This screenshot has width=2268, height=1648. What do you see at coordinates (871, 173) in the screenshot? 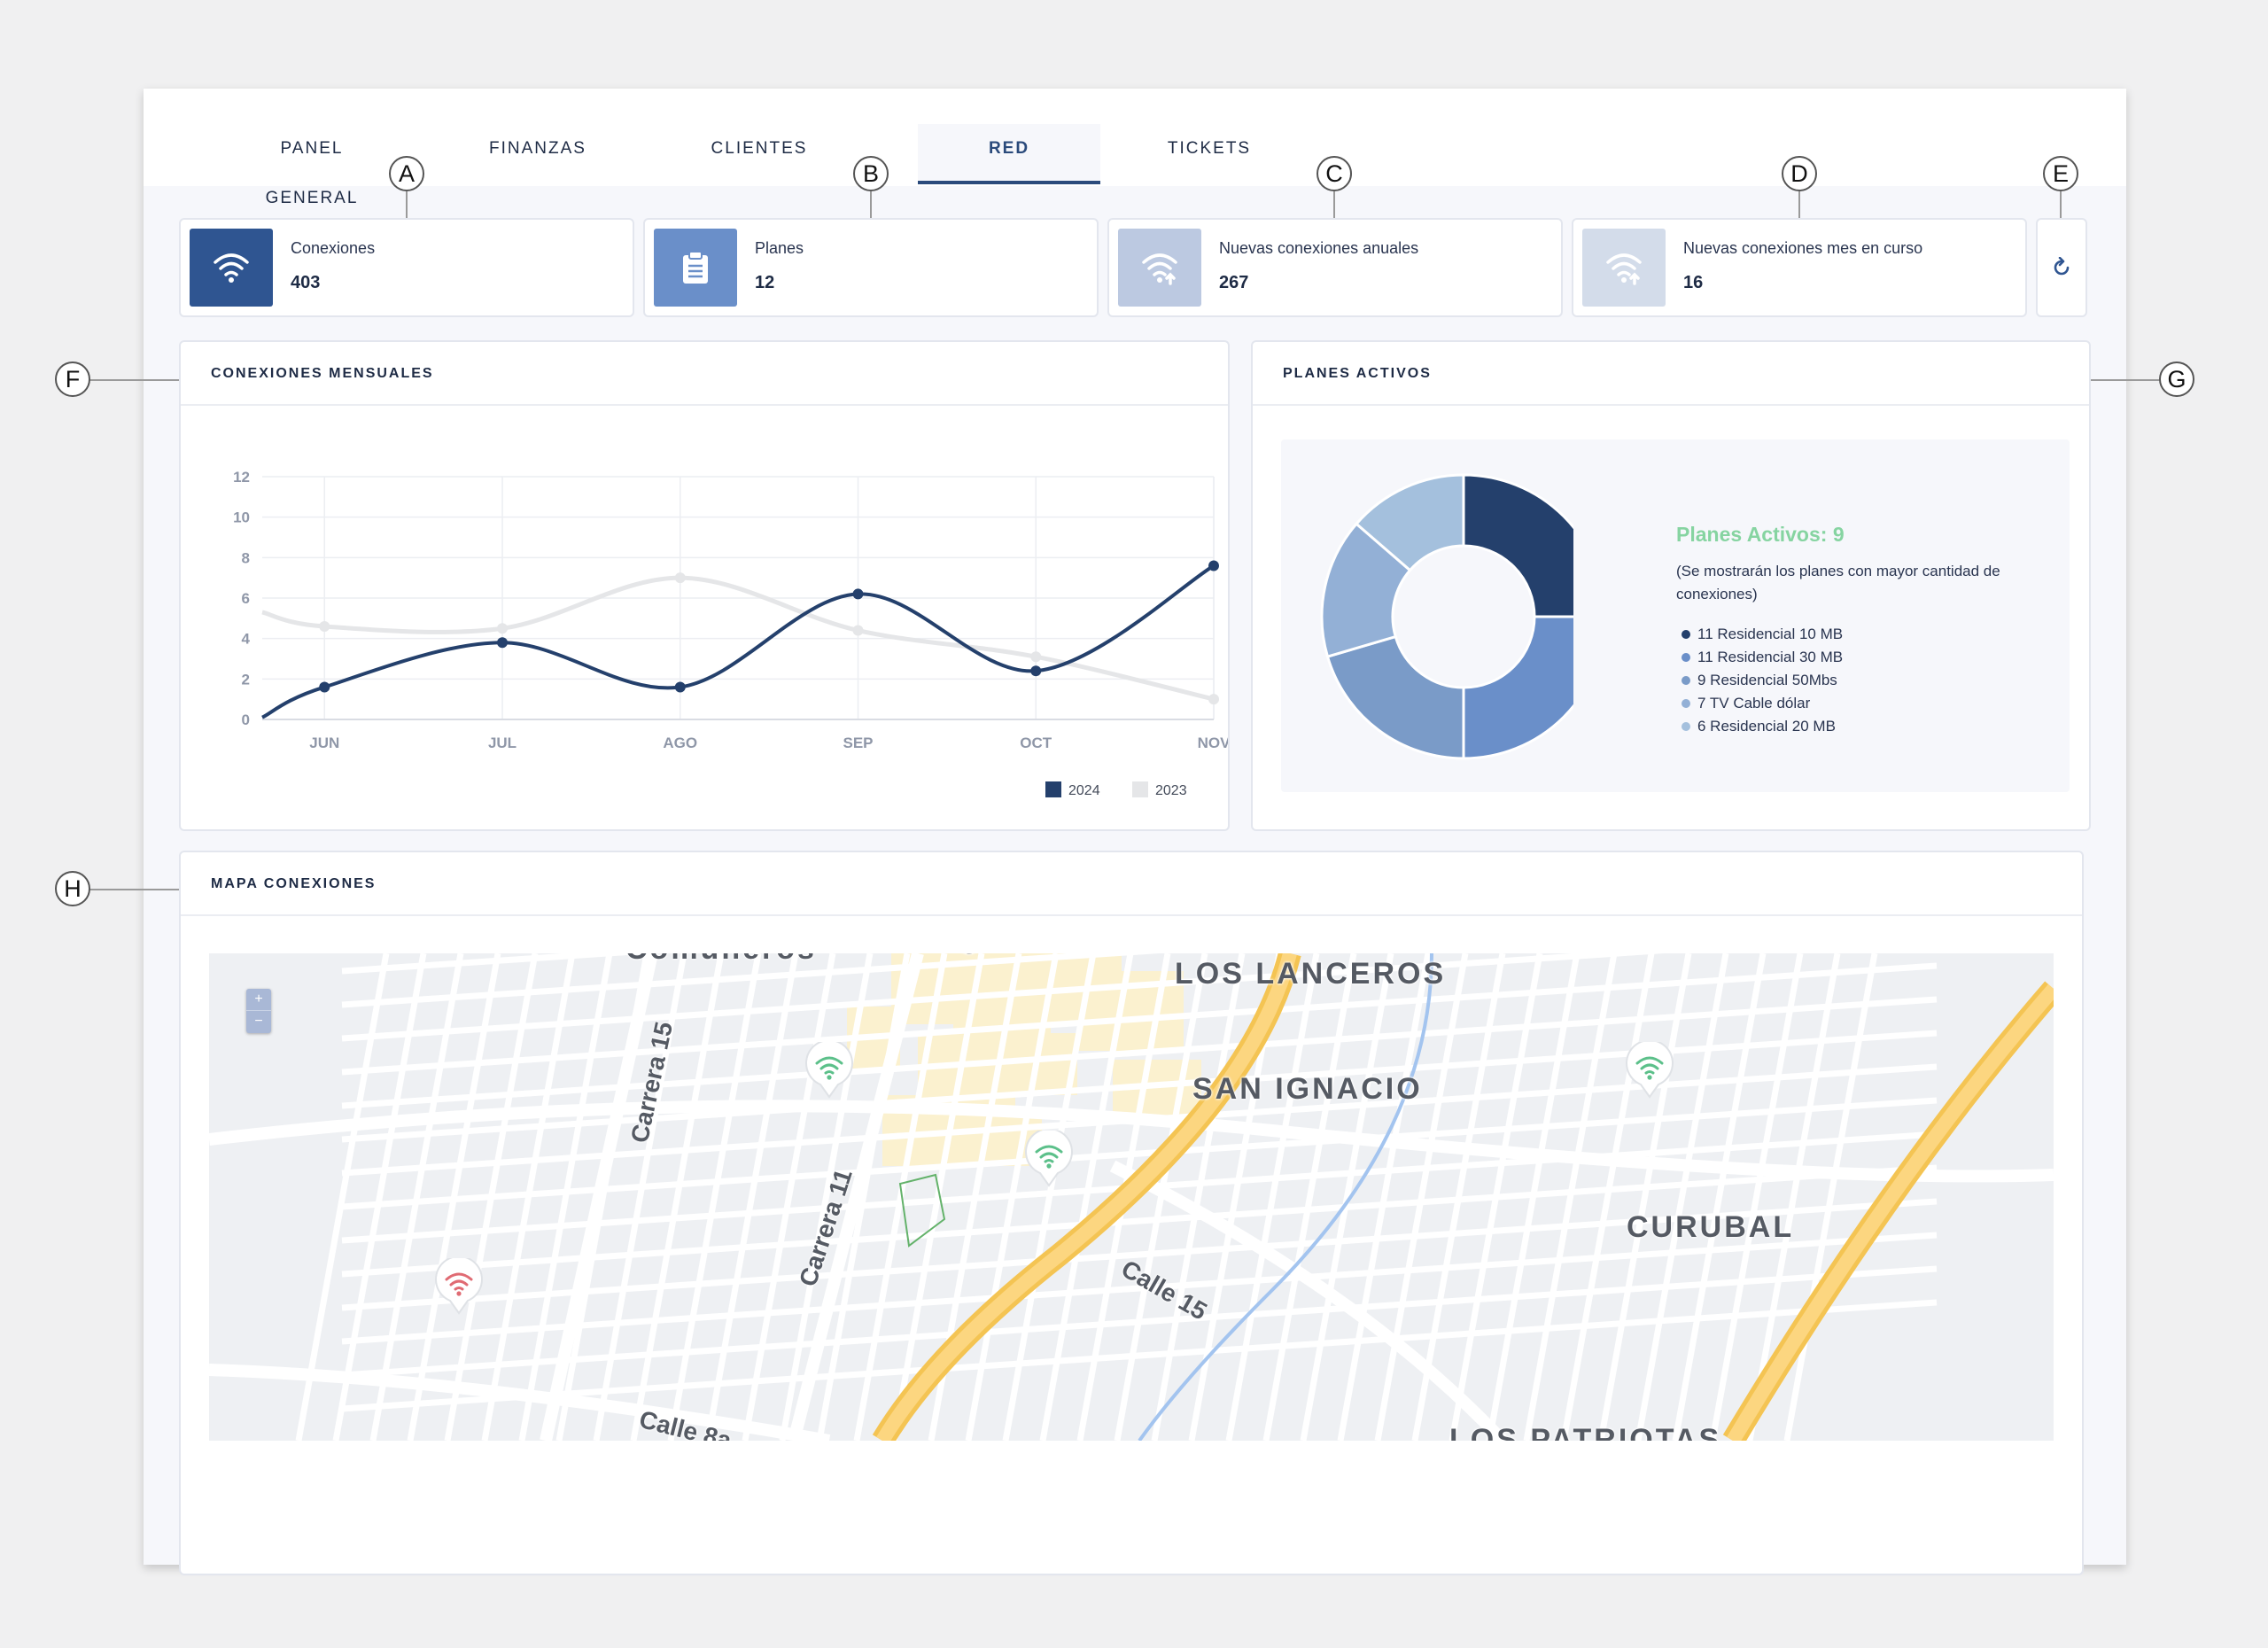
I see `callout-b: B` at bounding box center [871, 173].